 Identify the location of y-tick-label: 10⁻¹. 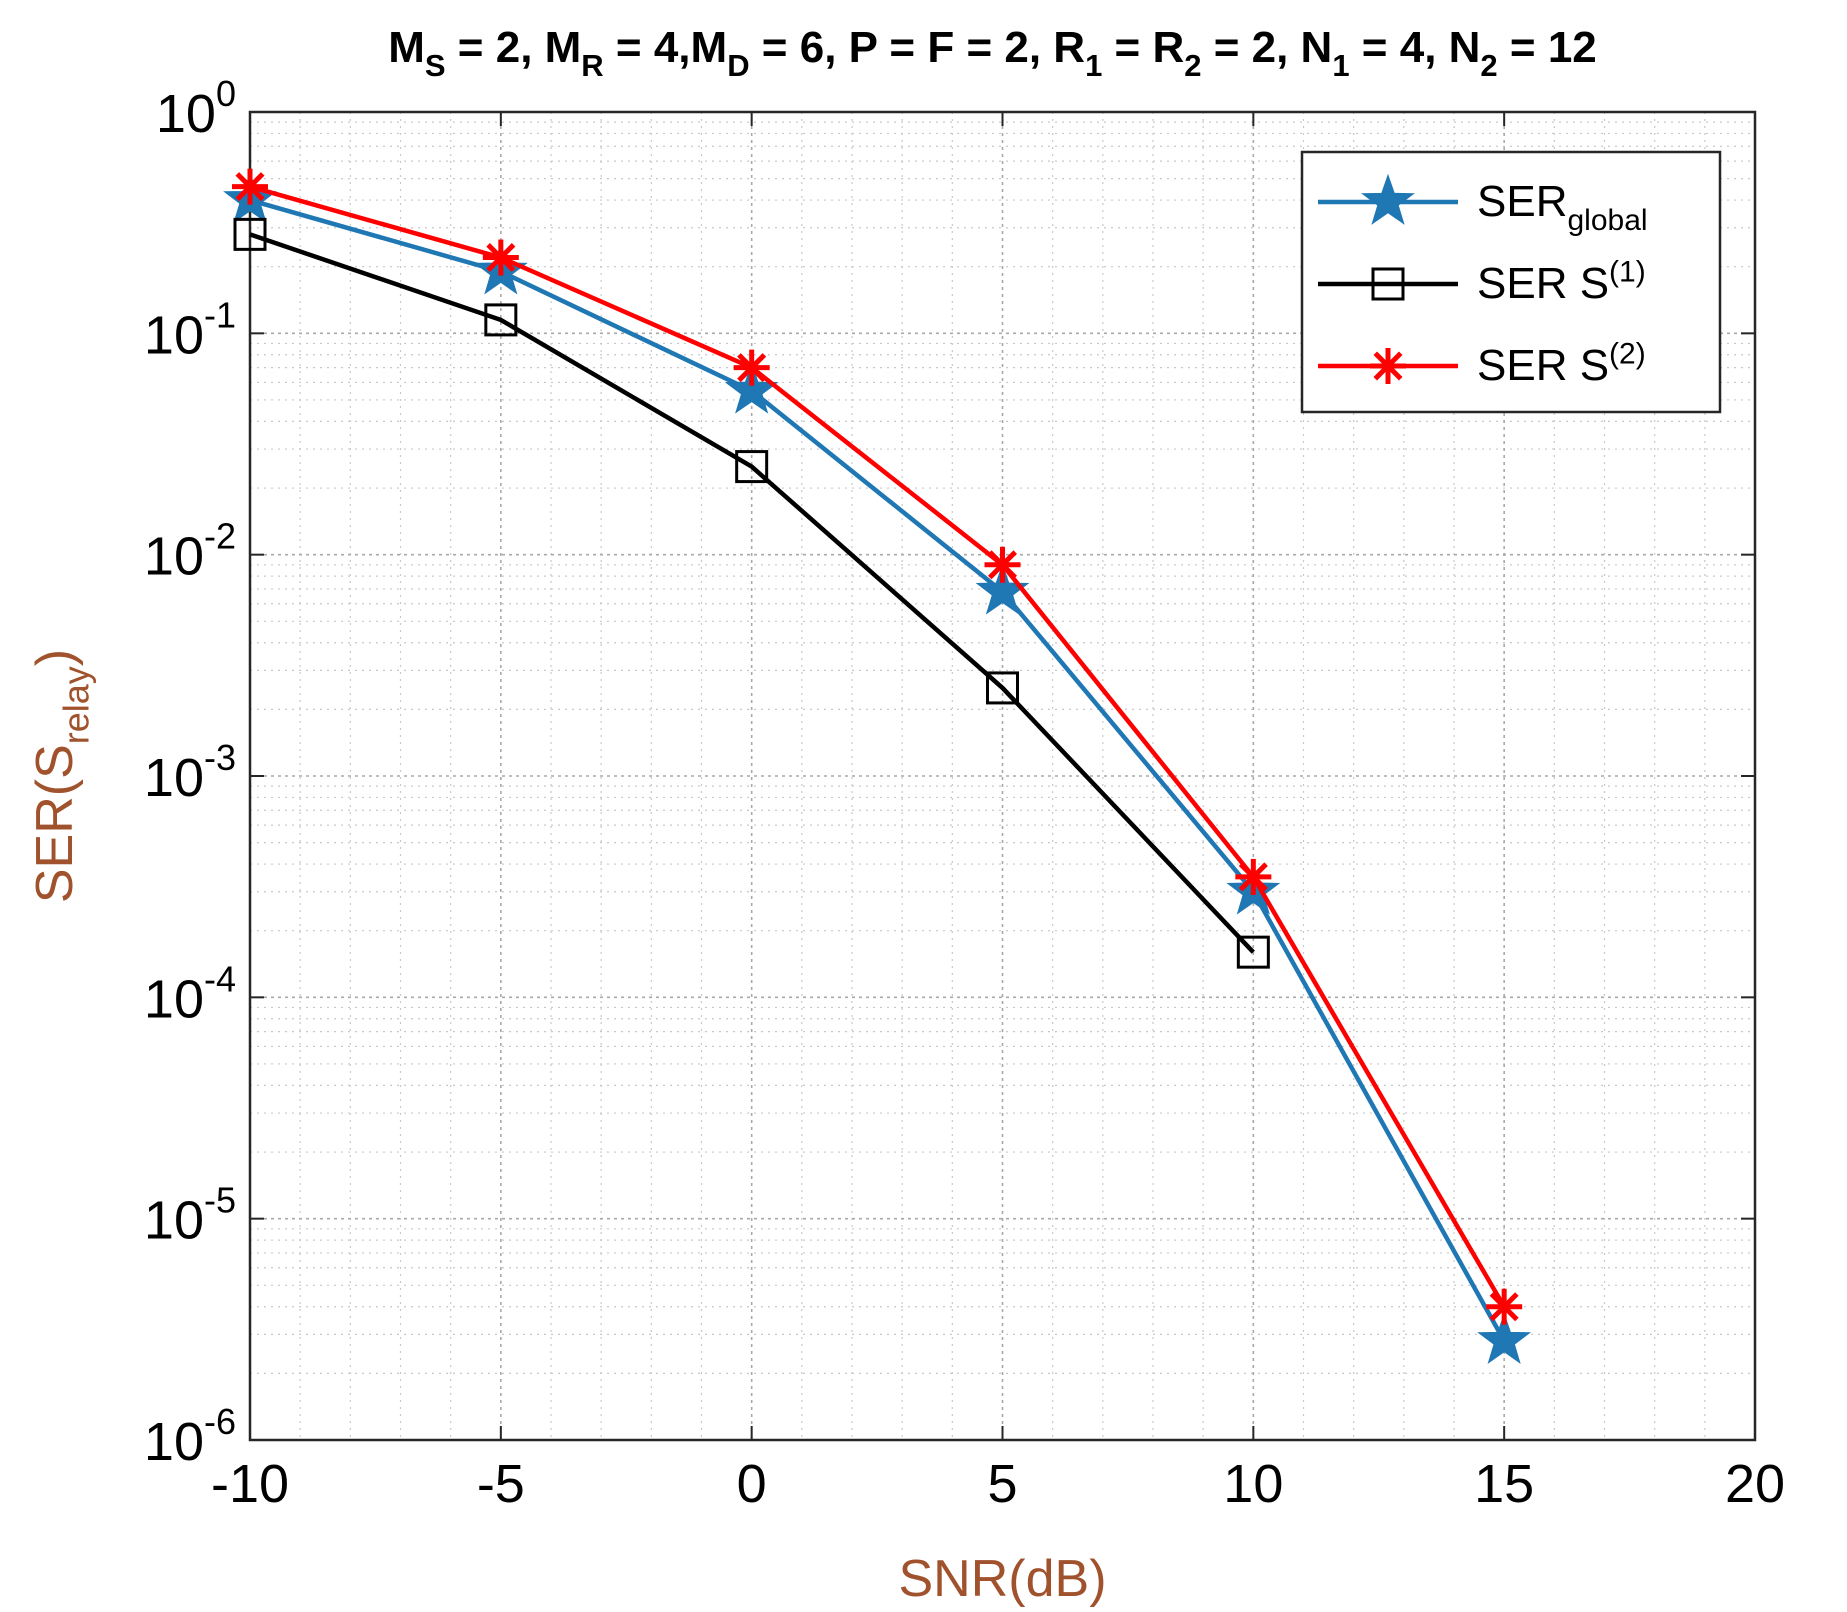
(190, 329).